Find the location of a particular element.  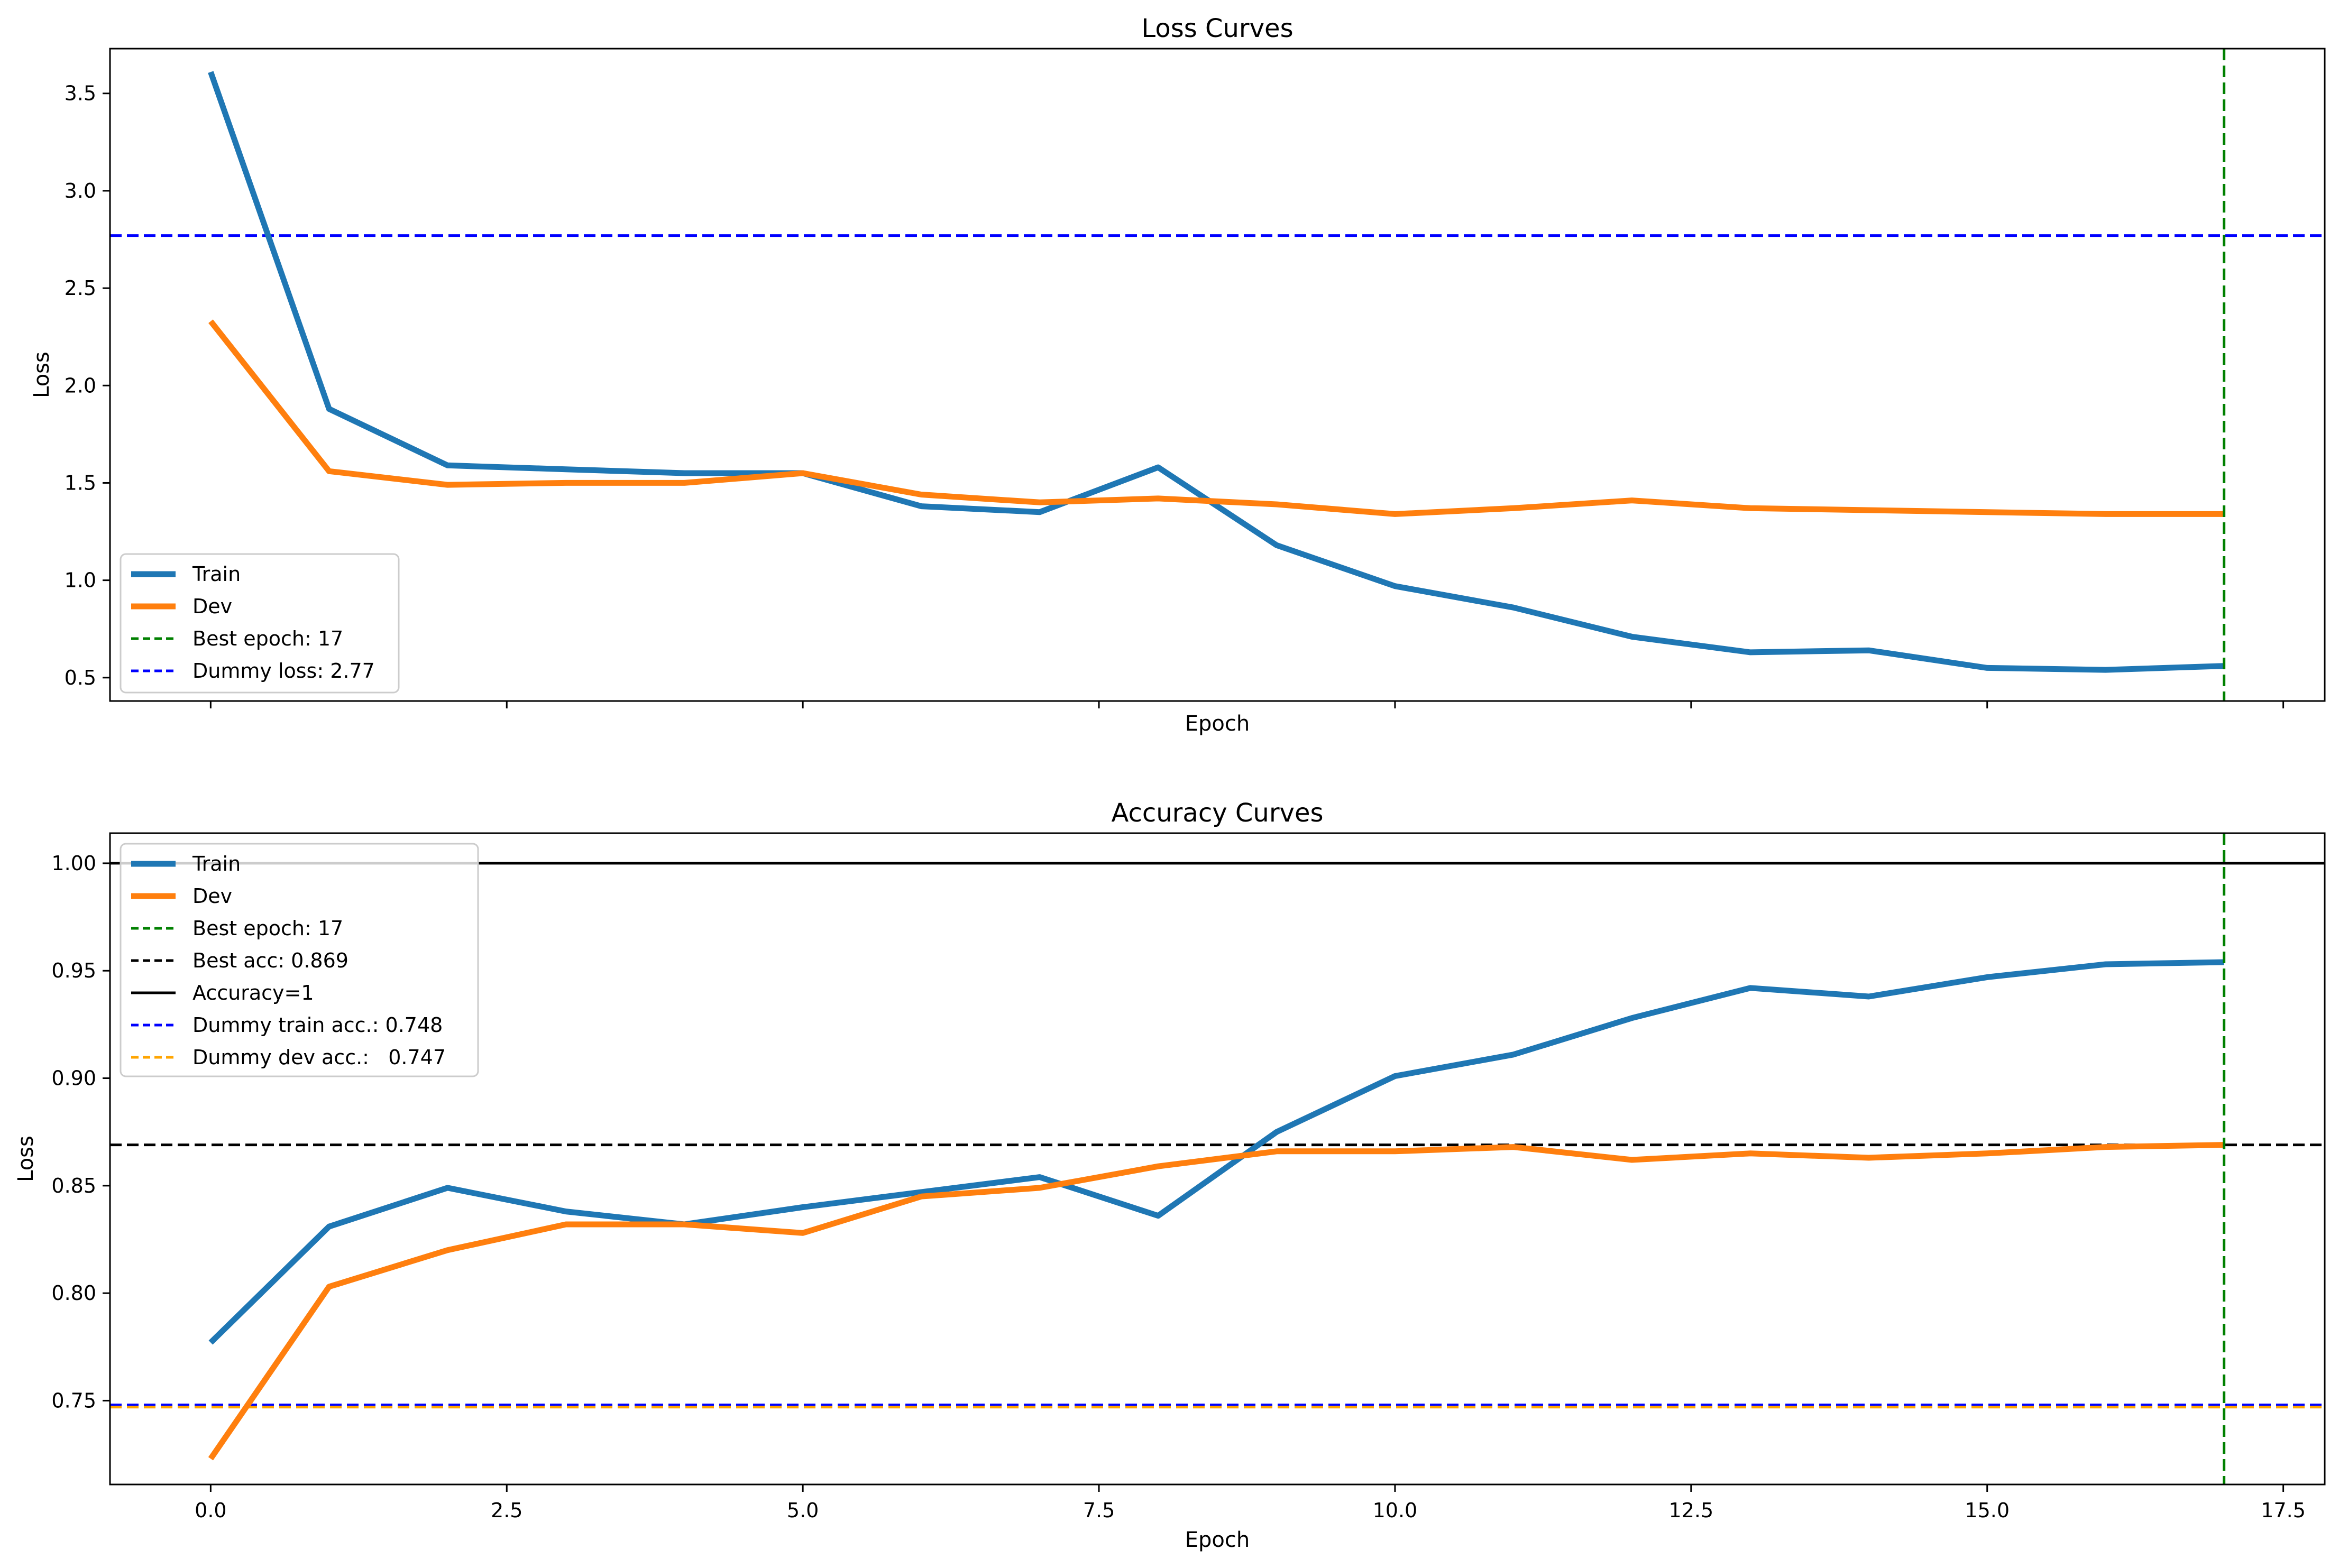

chart-title: Accuracy Curves is located at coordinates (1217, 813).